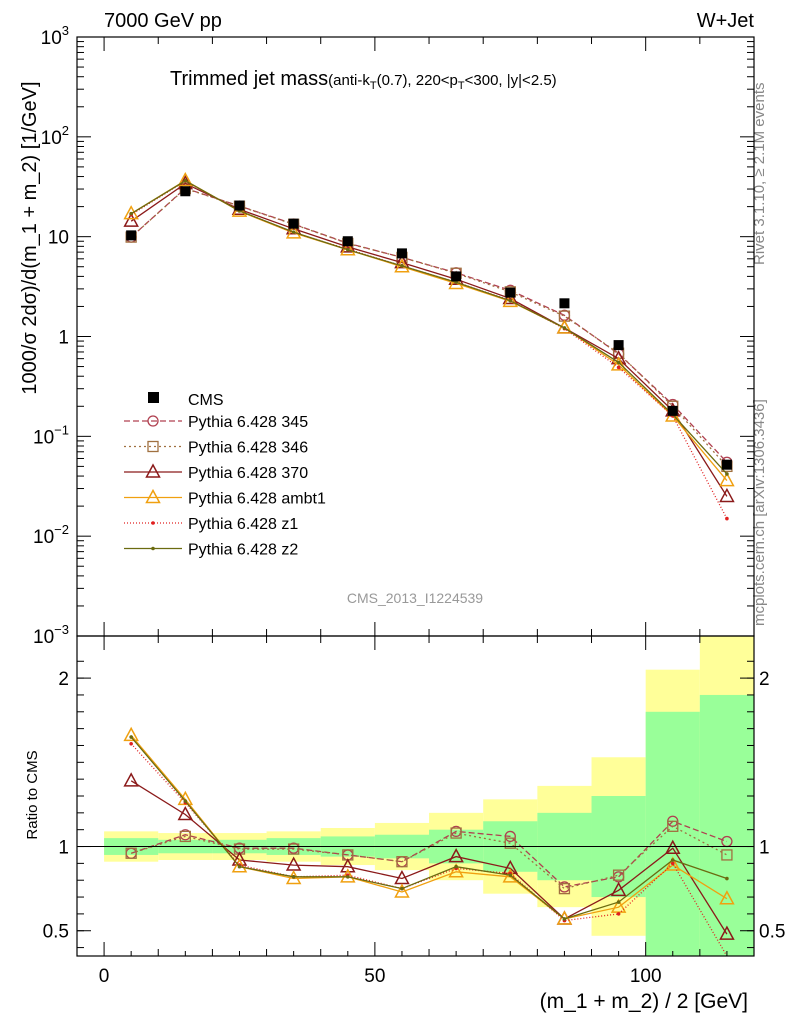 The height and width of the screenshot is (1024, 786). Describe the element at coordinates (248, 448) in the screenshot. I see `legend-label-1: Pythia 6.428 346` at that location.